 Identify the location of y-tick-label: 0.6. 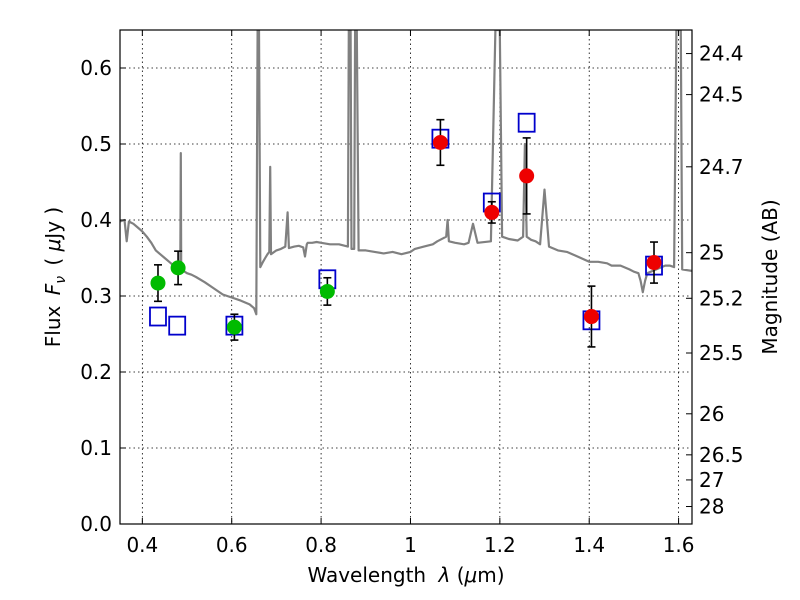
(96, 68).